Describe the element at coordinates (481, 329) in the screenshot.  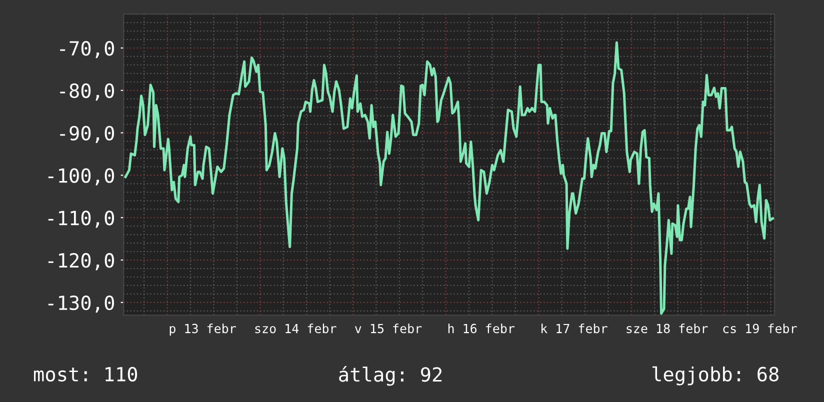
I see `x-tick-label: h 16 febr` at that location.